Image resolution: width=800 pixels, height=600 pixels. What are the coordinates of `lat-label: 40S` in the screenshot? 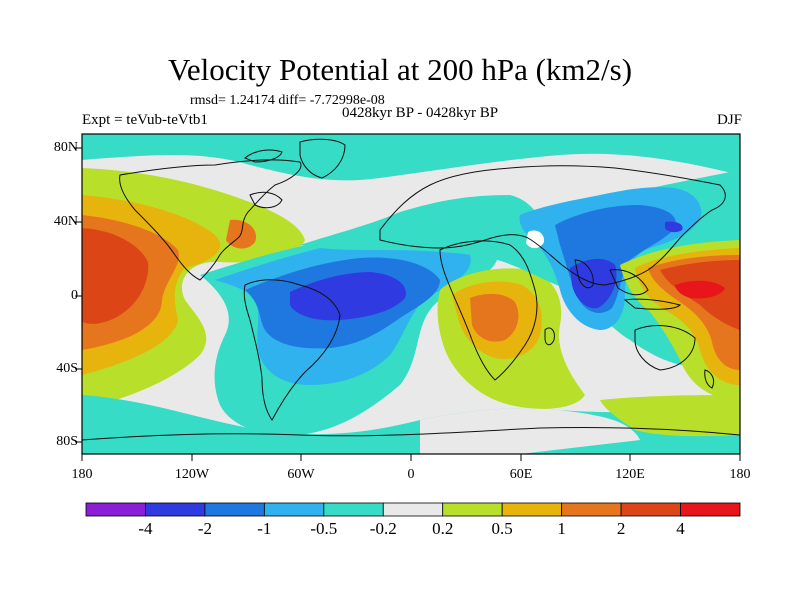 It's located at (67, 368).